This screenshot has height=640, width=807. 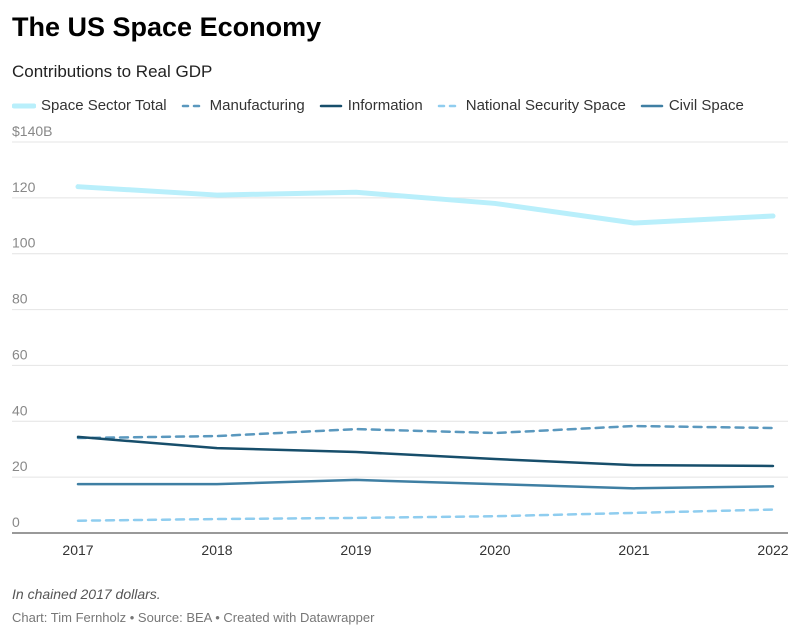 What do you see at coordinates (20, 466) in the screenshot?
I see `y-tick-label: 20` at bounding box center [20, 466].